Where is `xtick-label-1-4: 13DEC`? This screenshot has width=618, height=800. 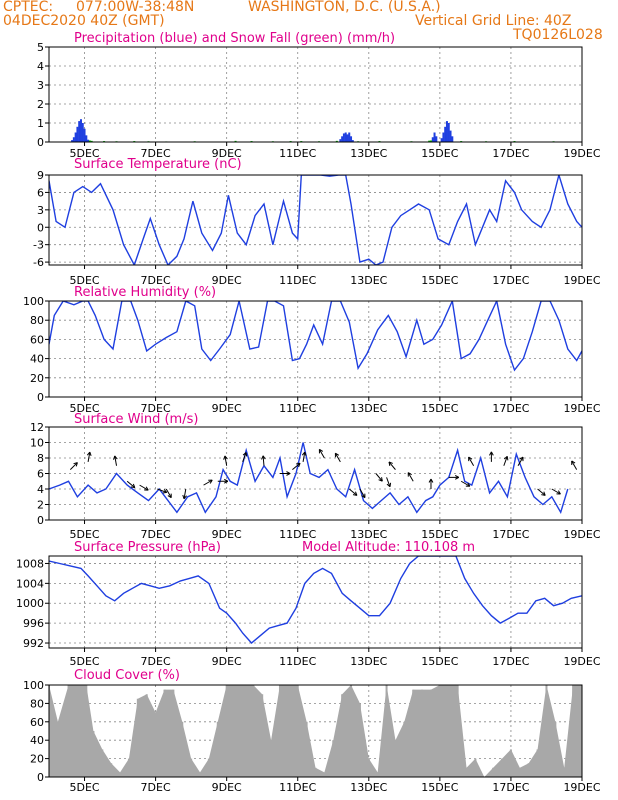
xtick-label-1-4: 13DEC is located at coordinates (368, 280).